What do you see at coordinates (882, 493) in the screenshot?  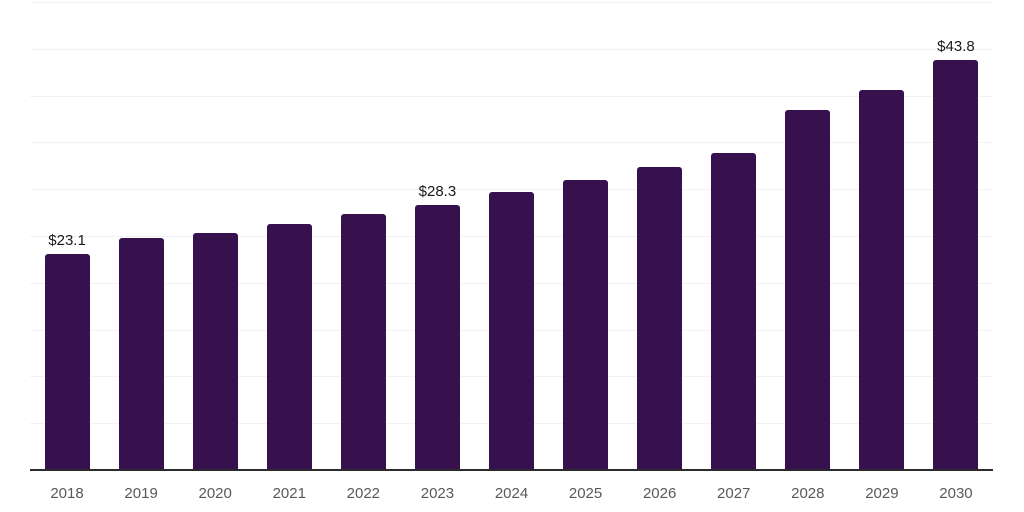 I see `x-tick-2029: 2029` at bounding box center [882, 493].